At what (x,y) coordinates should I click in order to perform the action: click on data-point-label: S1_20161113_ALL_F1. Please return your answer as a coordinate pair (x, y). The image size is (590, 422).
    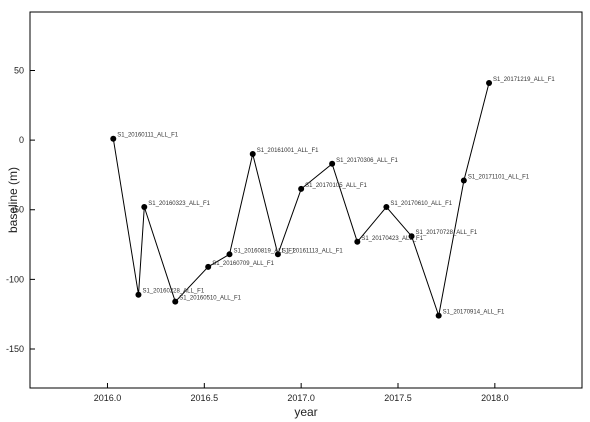
    Looking at the image, I should click on (312, 251).